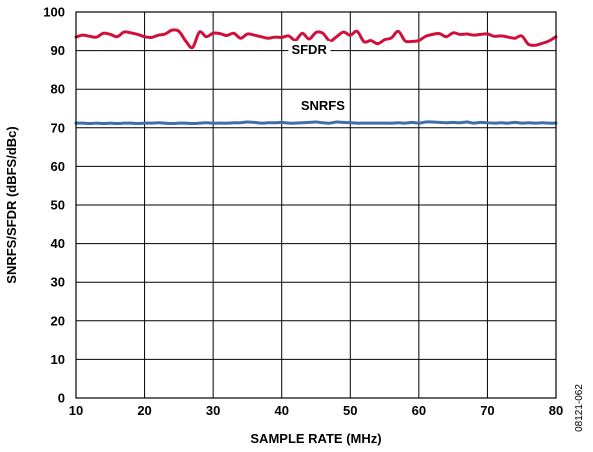  What do you see at coordinates (76, 410) in the screenshot?
I see `x-tick-label: 10` at bounding box center [76, 410].